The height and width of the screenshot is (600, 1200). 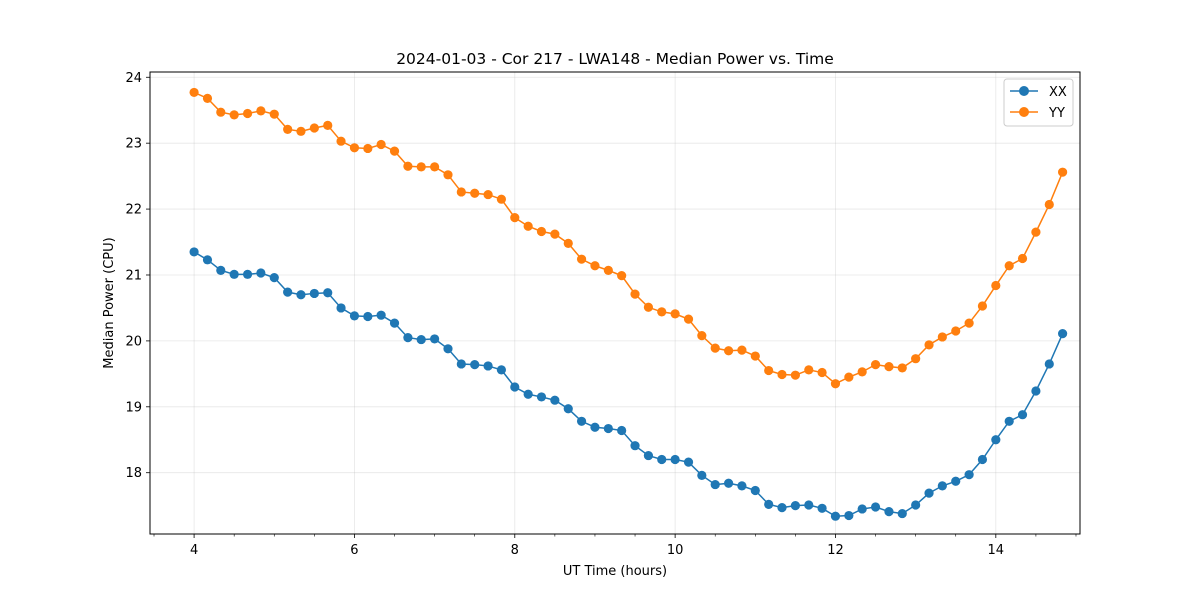 I want to click on x-tick-label: 12, so click(x=835, y=550).